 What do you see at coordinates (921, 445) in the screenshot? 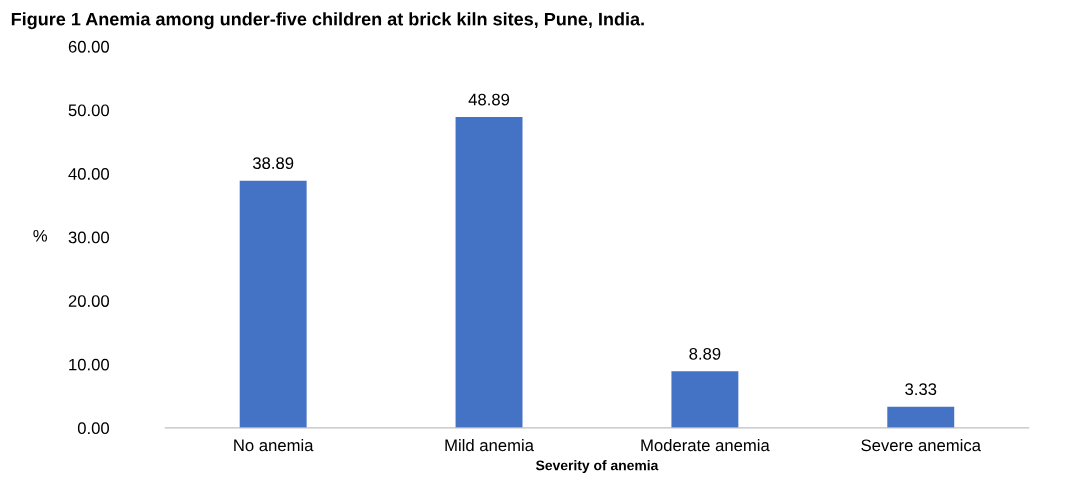
I see `x-tick-label: Severe anemica` at bounding box center [921, 445].